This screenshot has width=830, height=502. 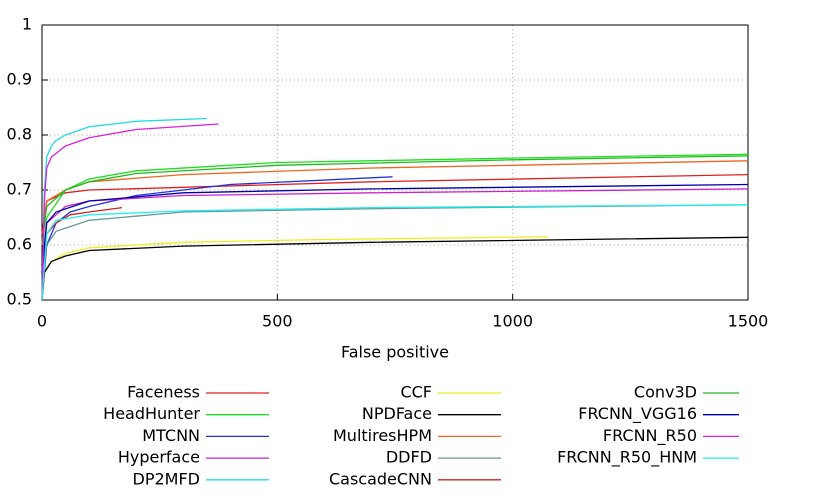 What do you see at coordinates (277, 321) in the screenshot?
I see `x-tick-label: 500` at bounding box center [277, 321].